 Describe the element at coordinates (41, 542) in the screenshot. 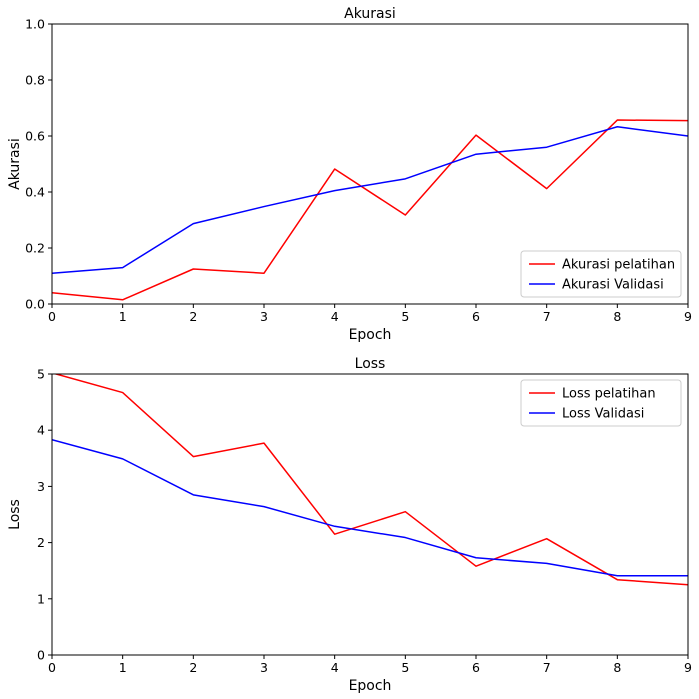

I see `y-tick-label: 2` at that location.